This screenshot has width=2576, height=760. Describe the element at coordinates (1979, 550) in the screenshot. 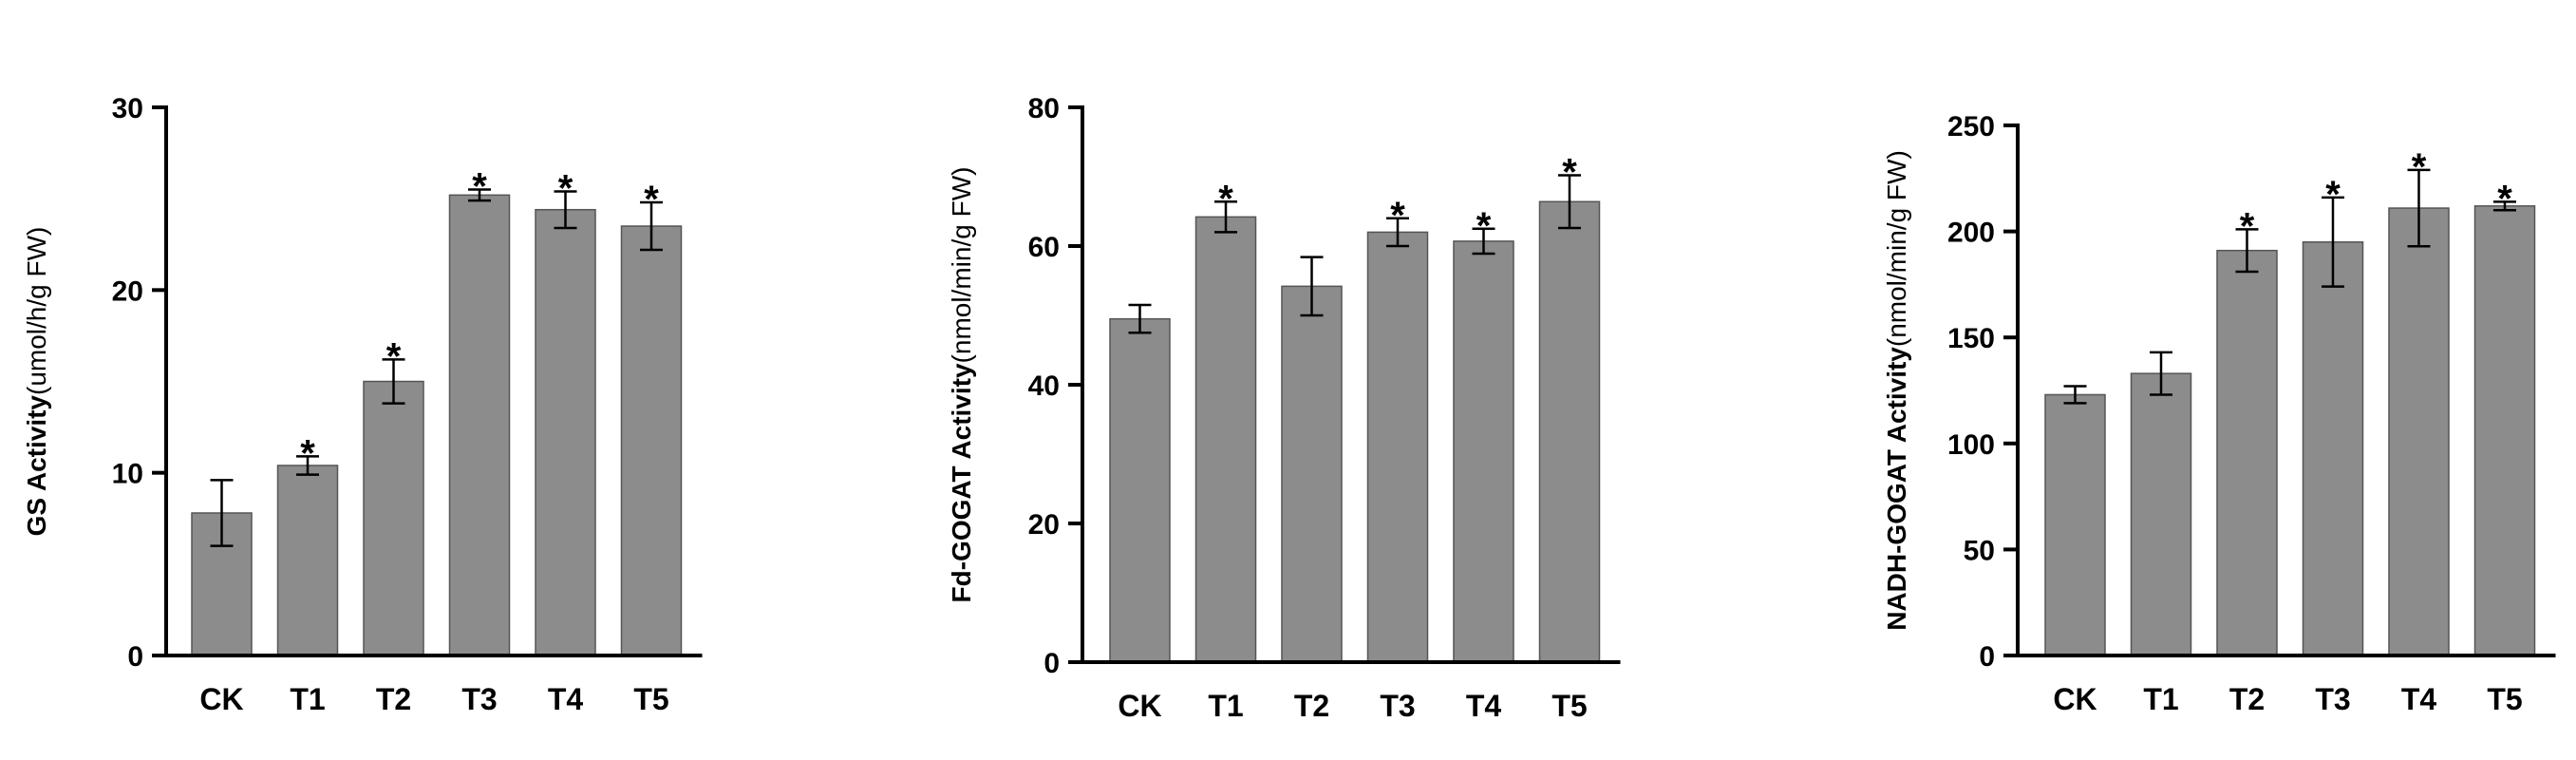

I see `y-tick-label: 50` at that location.